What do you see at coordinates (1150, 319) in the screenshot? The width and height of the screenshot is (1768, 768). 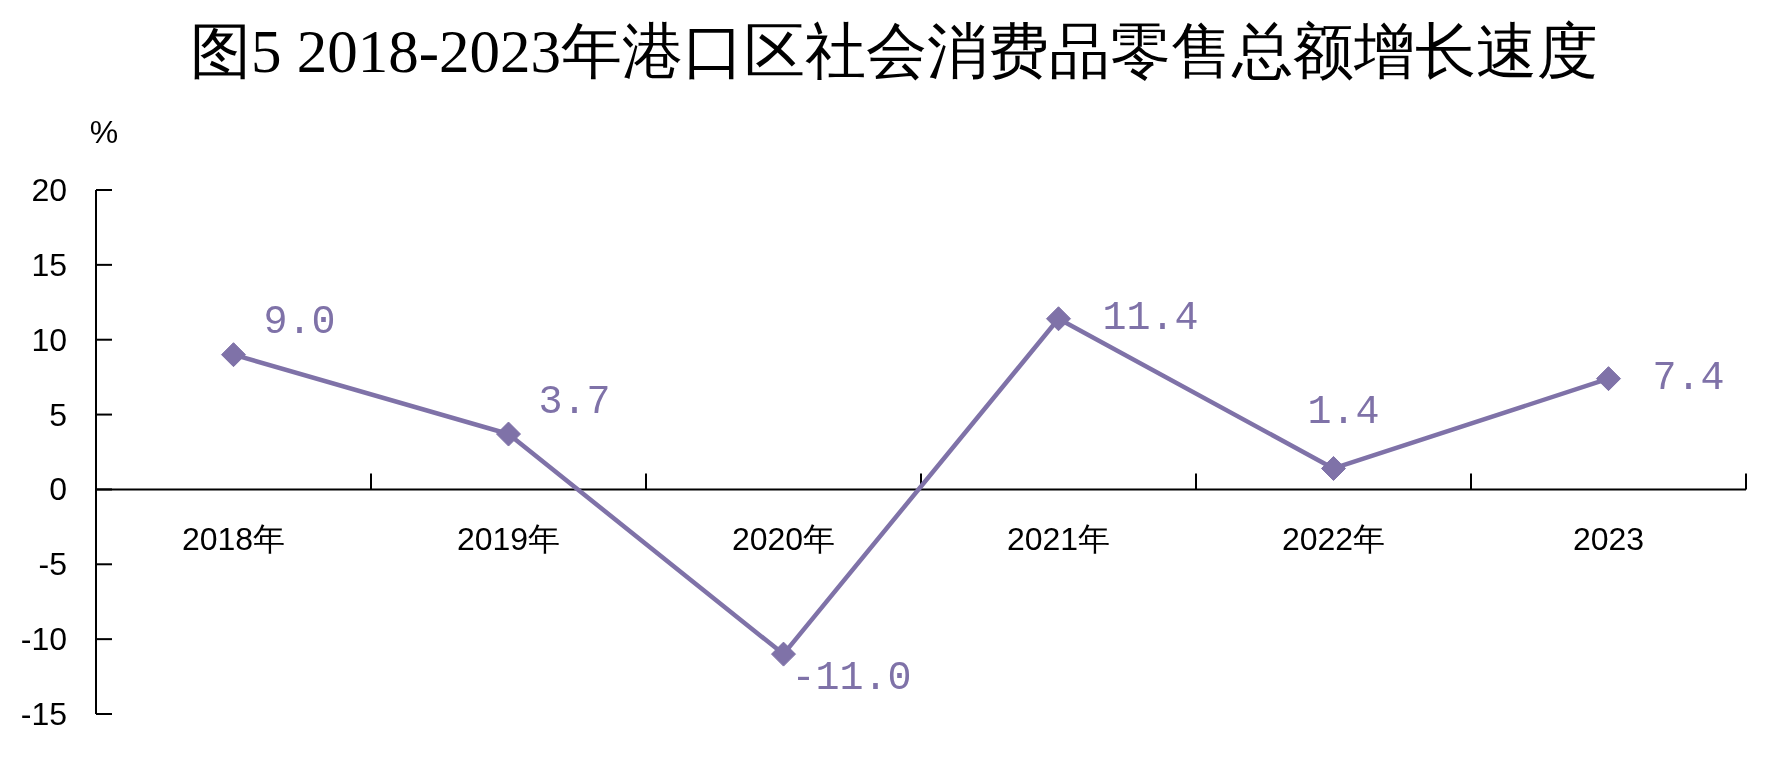 I see `data-label: 11.4` at bounding box center [1150, 319].